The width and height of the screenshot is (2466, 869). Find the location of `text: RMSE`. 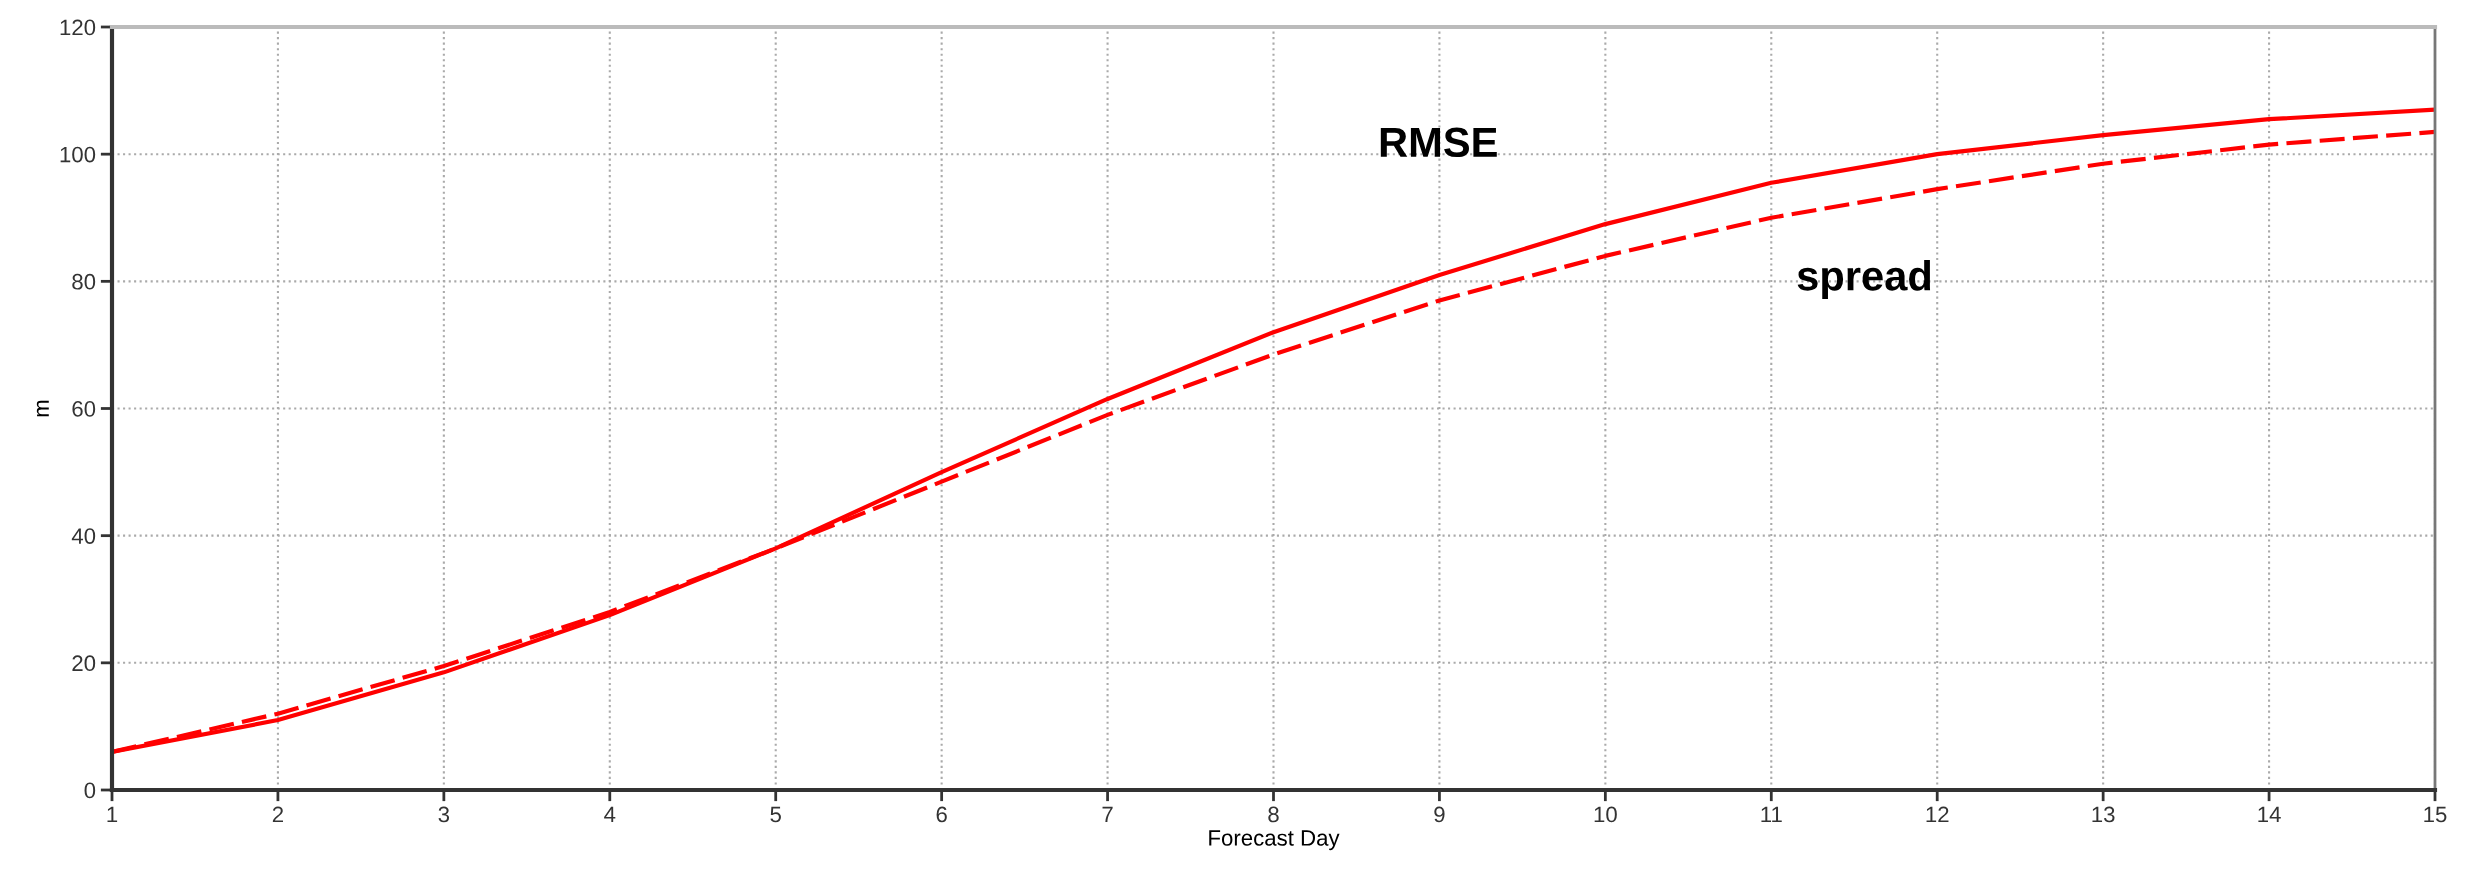

text: RMSE is located at coordinates (1438, 142).